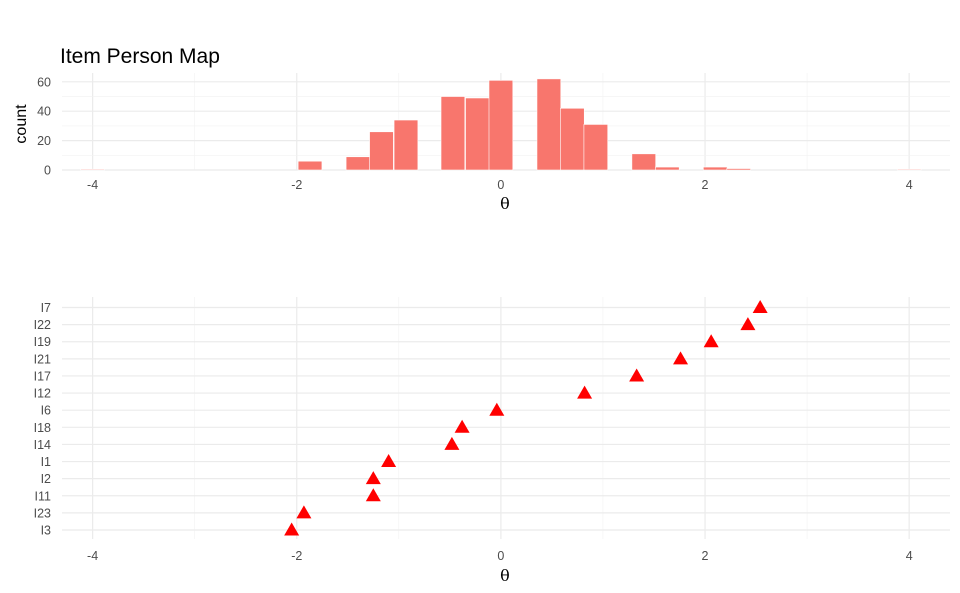 The height and width of the screenshot is (593, 960). I want to click on item-map-y-tick-label: I14, so click(42, 445).